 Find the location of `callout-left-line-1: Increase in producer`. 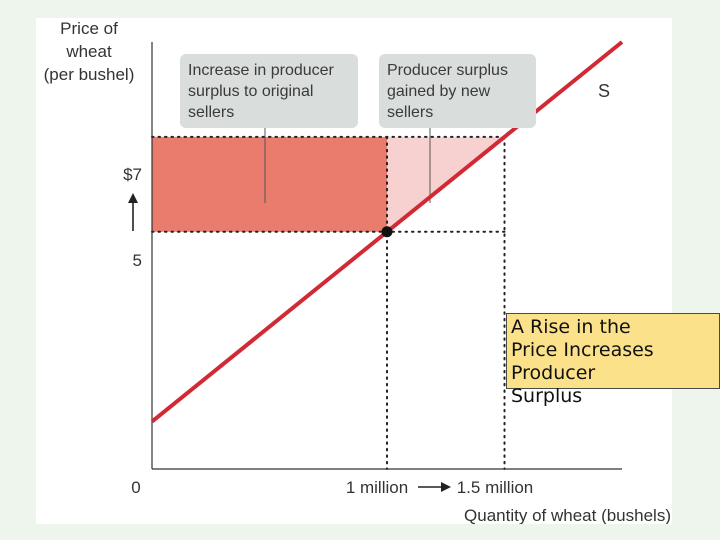

callout-left-line-1: Increase in producer is located at coordinates (261, 70).